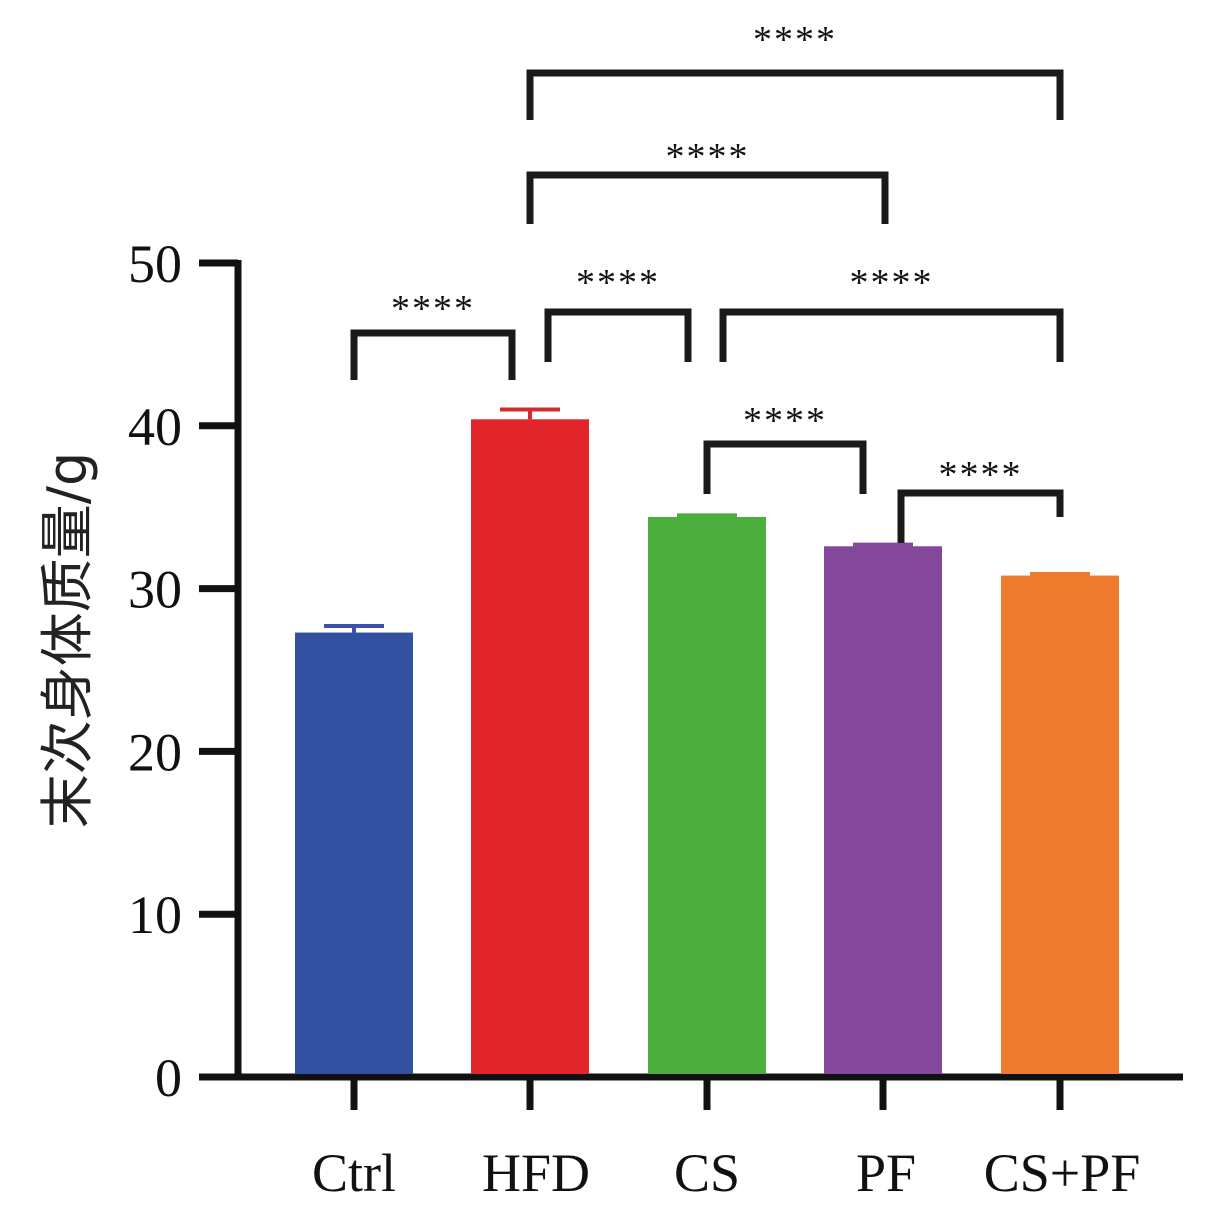 This screenshot has height=1212, width=1229. I want to click on x-tick-label: Ctrl, so click(354, 1173).